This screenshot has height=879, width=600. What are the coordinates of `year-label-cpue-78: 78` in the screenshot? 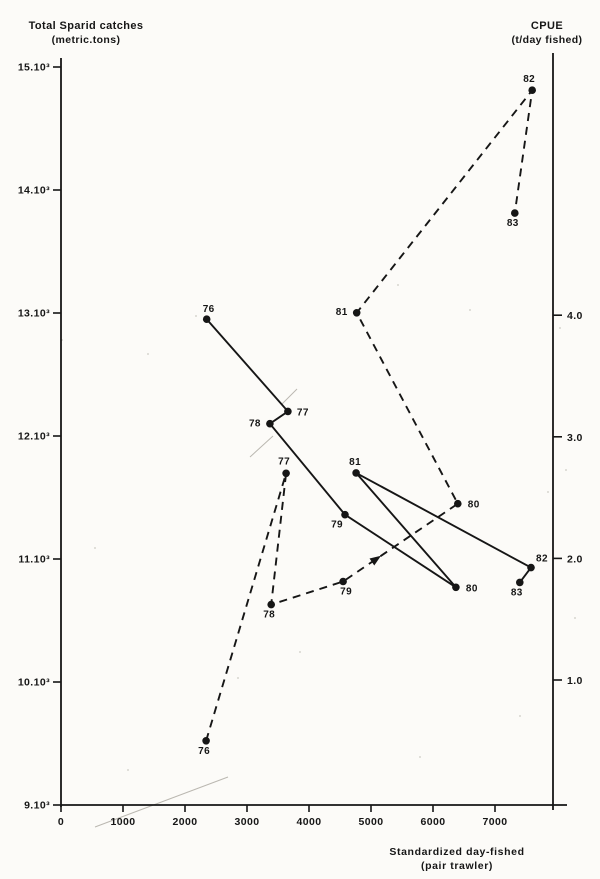 It's located at (269, 615).